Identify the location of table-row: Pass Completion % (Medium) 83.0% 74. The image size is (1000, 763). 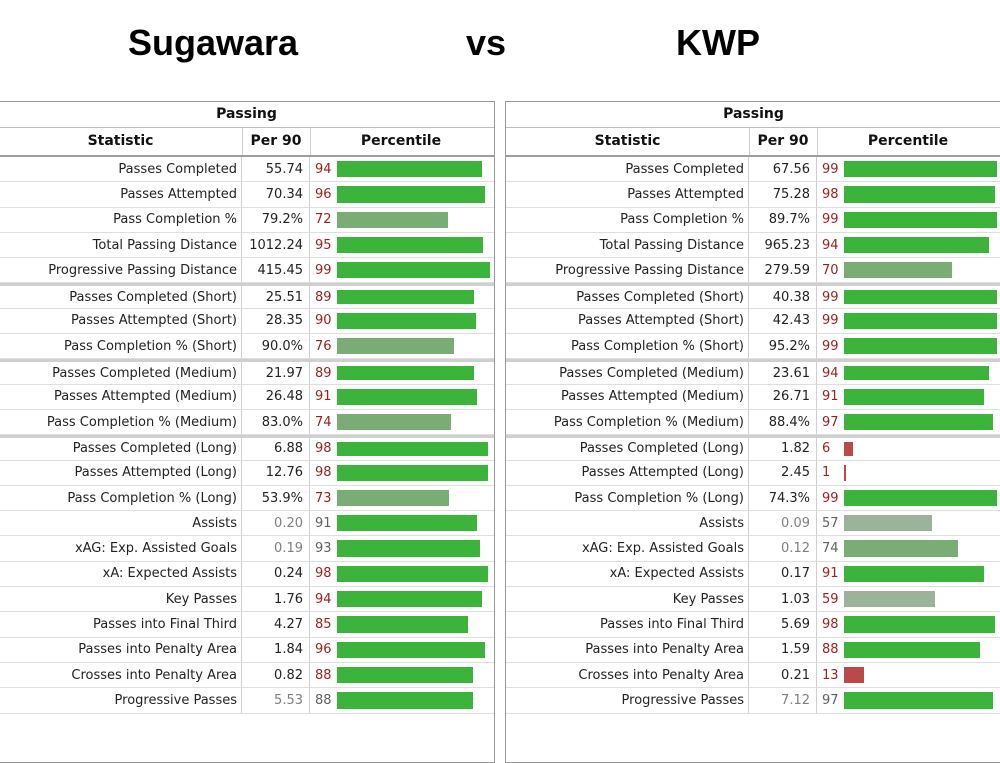
(247, 422).